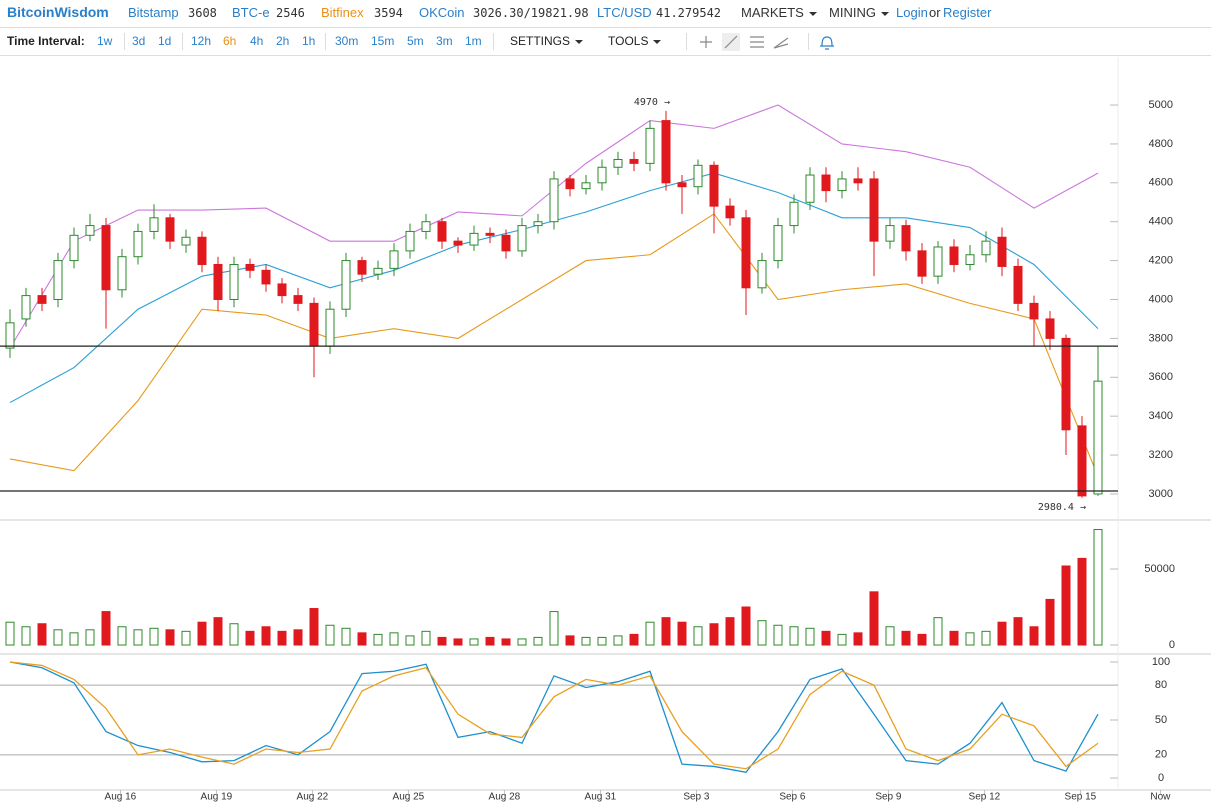 This screenshot has width=1211, height=806. What do you see at coordinates (473, 41) in the screenshot?
I see `interval-button: 1m` at bounding box center [473, 41].